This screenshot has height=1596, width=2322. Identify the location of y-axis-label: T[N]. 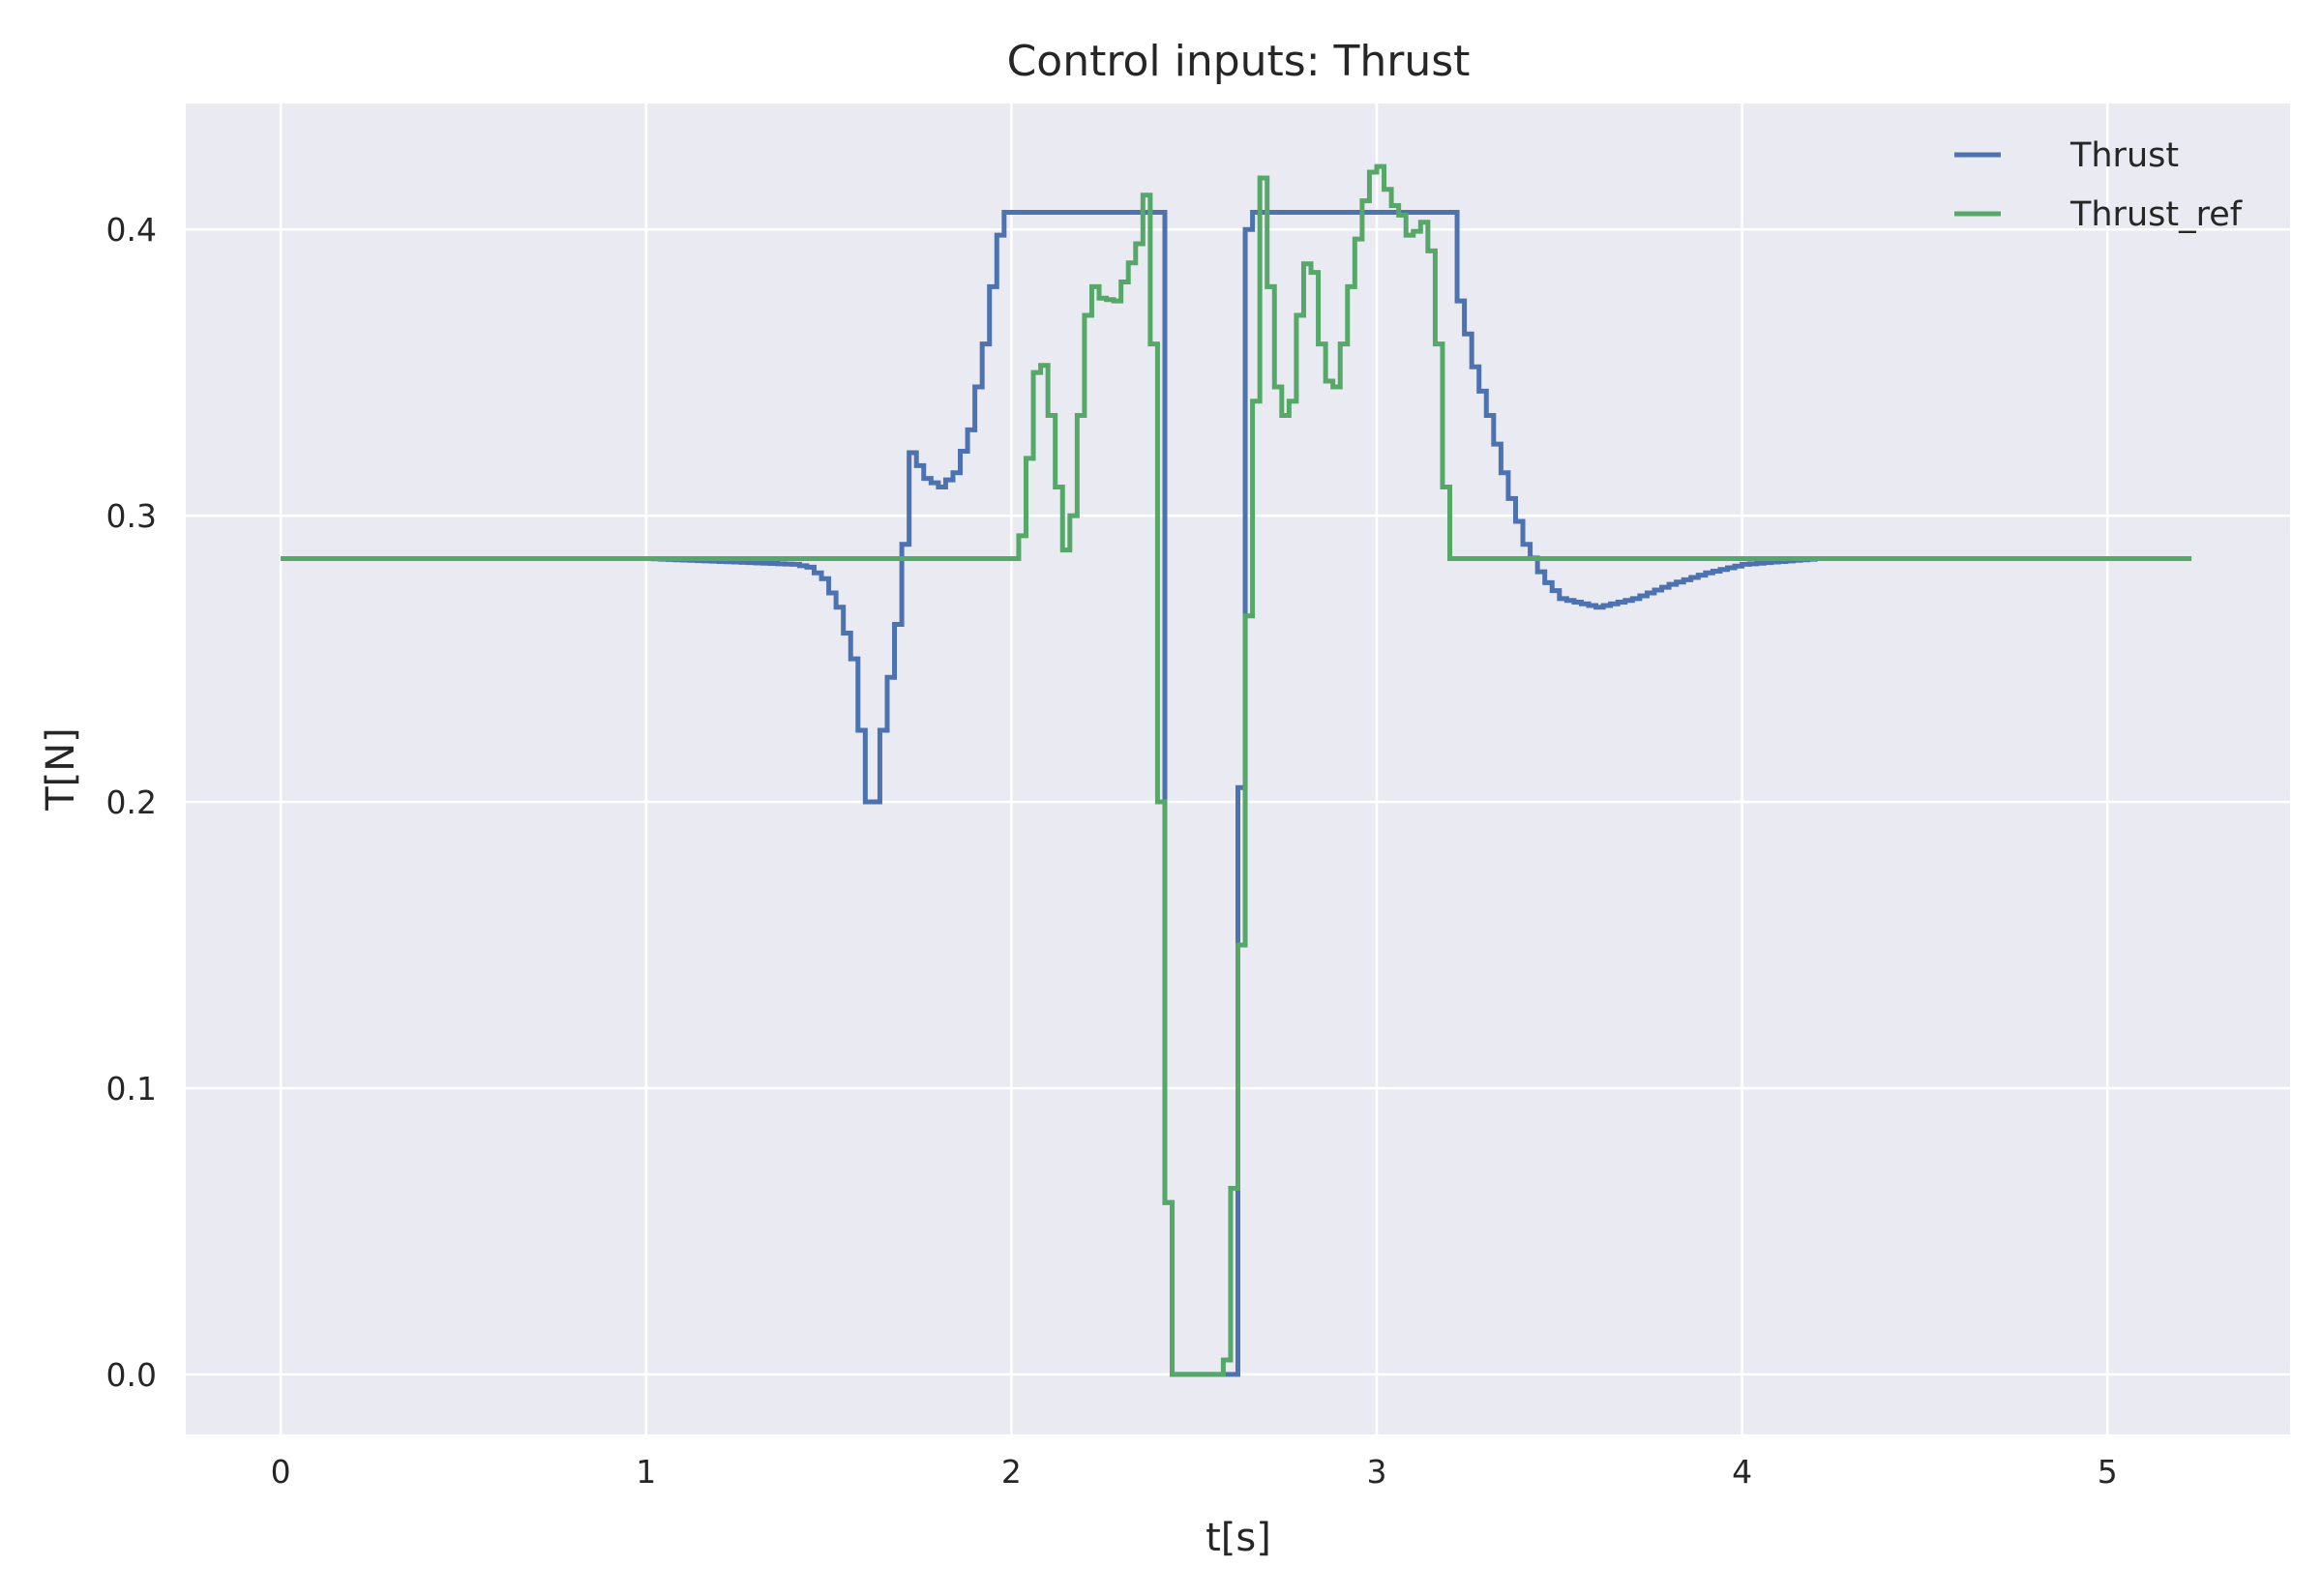
(61, 769).